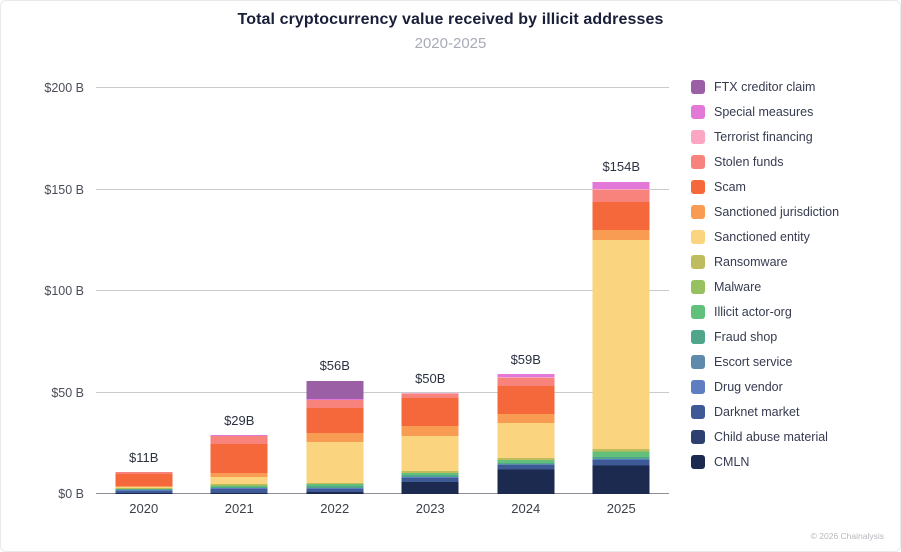 The image size is (901, 552). What do you see at coordinates (765, 237) in the screenshot?
I see `legend-item-sanctioned-entity: Sanctioned entity` at bounding box center [765, 237].